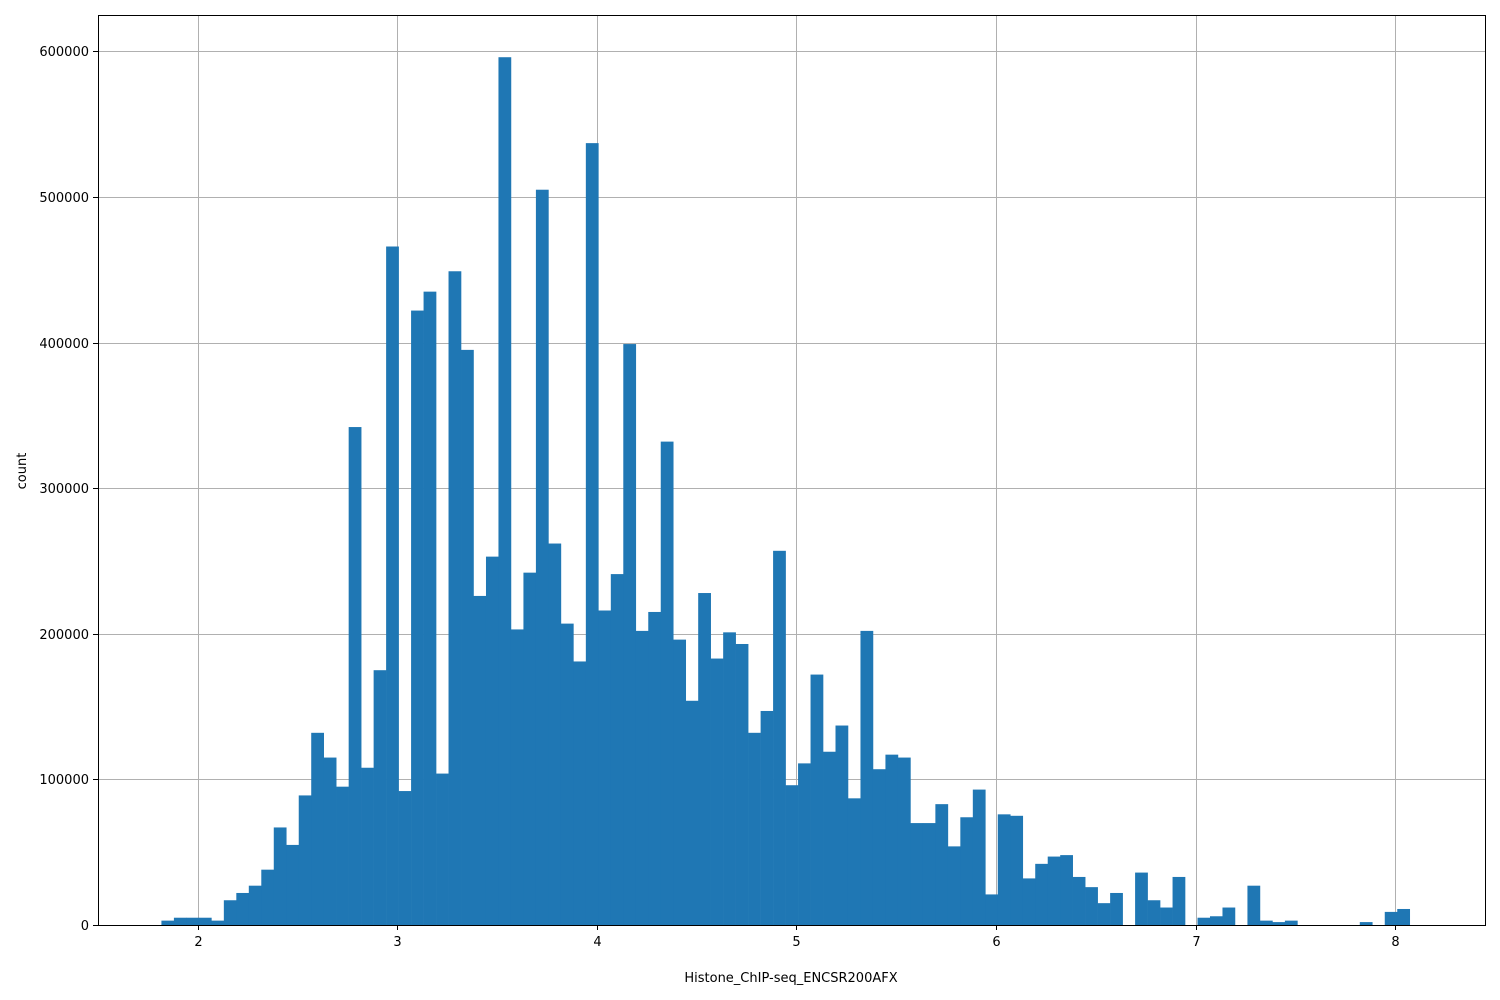  I want to click on y-tick-label: 200000, so click(64, 635).